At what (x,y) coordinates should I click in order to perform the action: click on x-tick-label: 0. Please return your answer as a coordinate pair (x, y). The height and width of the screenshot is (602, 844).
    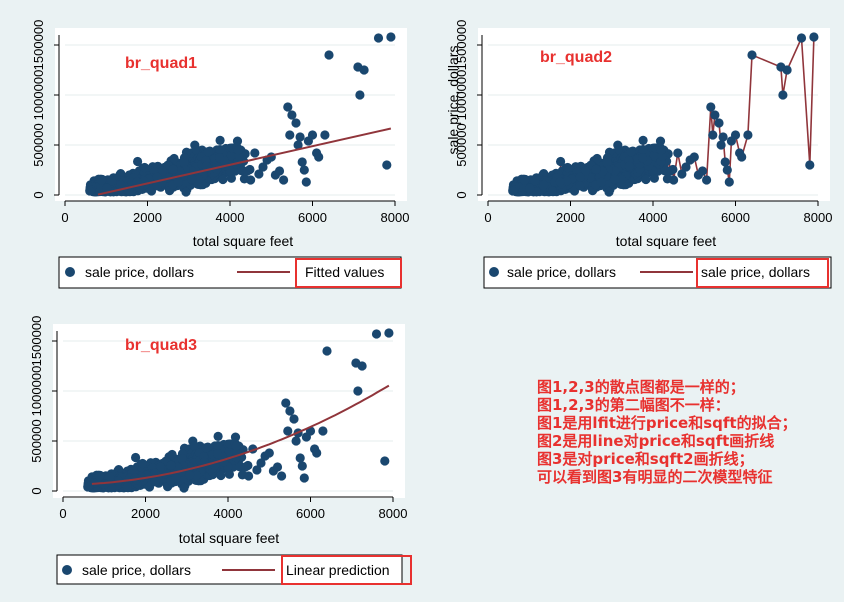
    Looking at the image, I should click on (487, 217).